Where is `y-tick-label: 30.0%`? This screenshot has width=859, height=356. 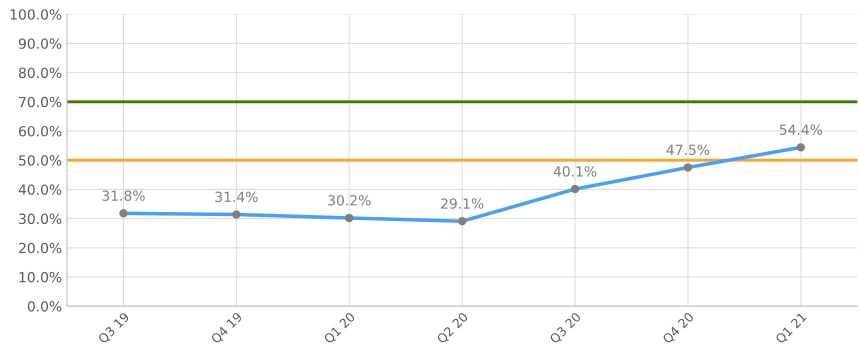
y-tick-label: 30.0% is located at coordinates (40, 219).